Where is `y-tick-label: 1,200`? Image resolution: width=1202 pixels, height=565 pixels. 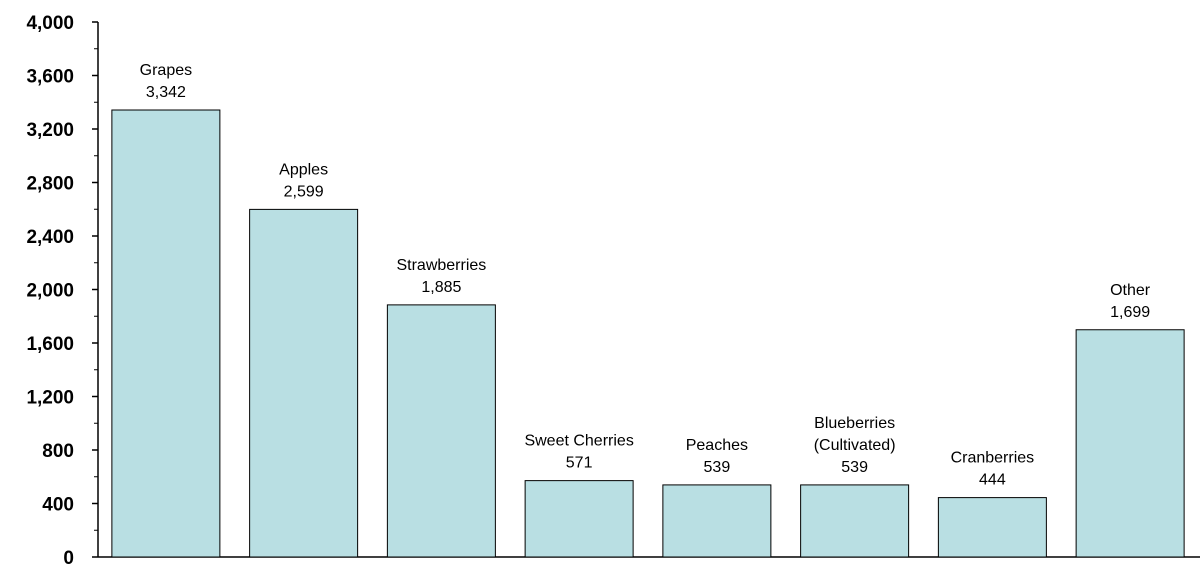 y-tick-label: 1,200 is located at coordinates (50, 398).